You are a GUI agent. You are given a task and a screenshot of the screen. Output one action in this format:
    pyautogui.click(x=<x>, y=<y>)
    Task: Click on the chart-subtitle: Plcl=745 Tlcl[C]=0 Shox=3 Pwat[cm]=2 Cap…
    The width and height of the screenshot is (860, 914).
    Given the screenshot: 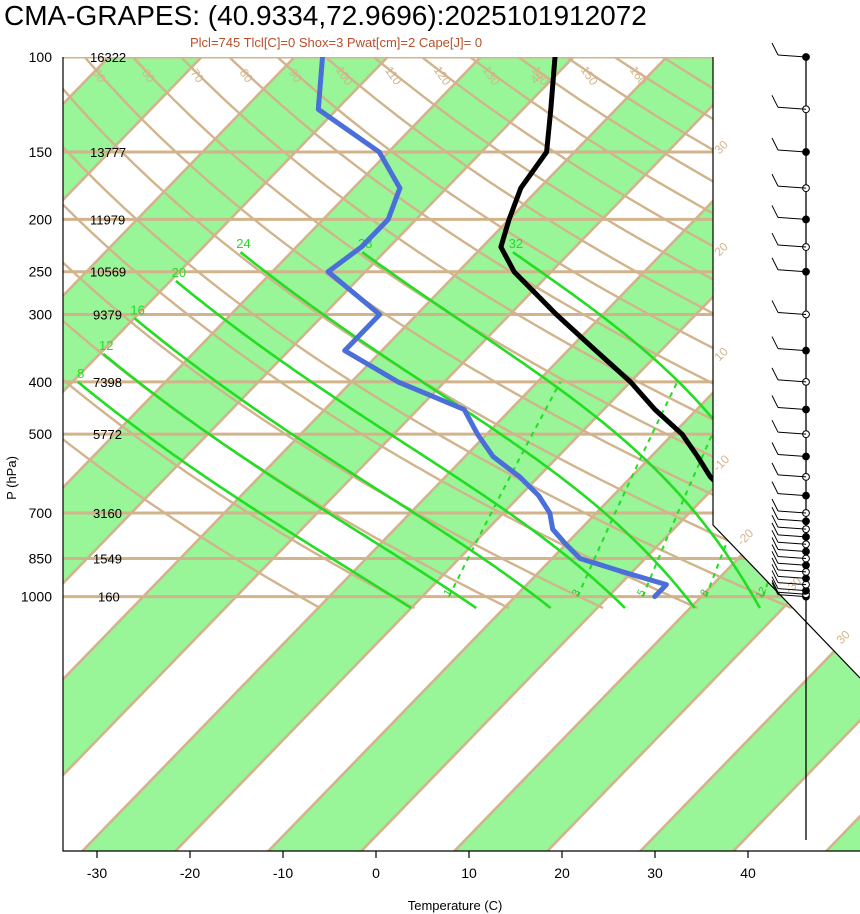 What is the action you would take?
    pyautogui.click(x=336, y=42)
    